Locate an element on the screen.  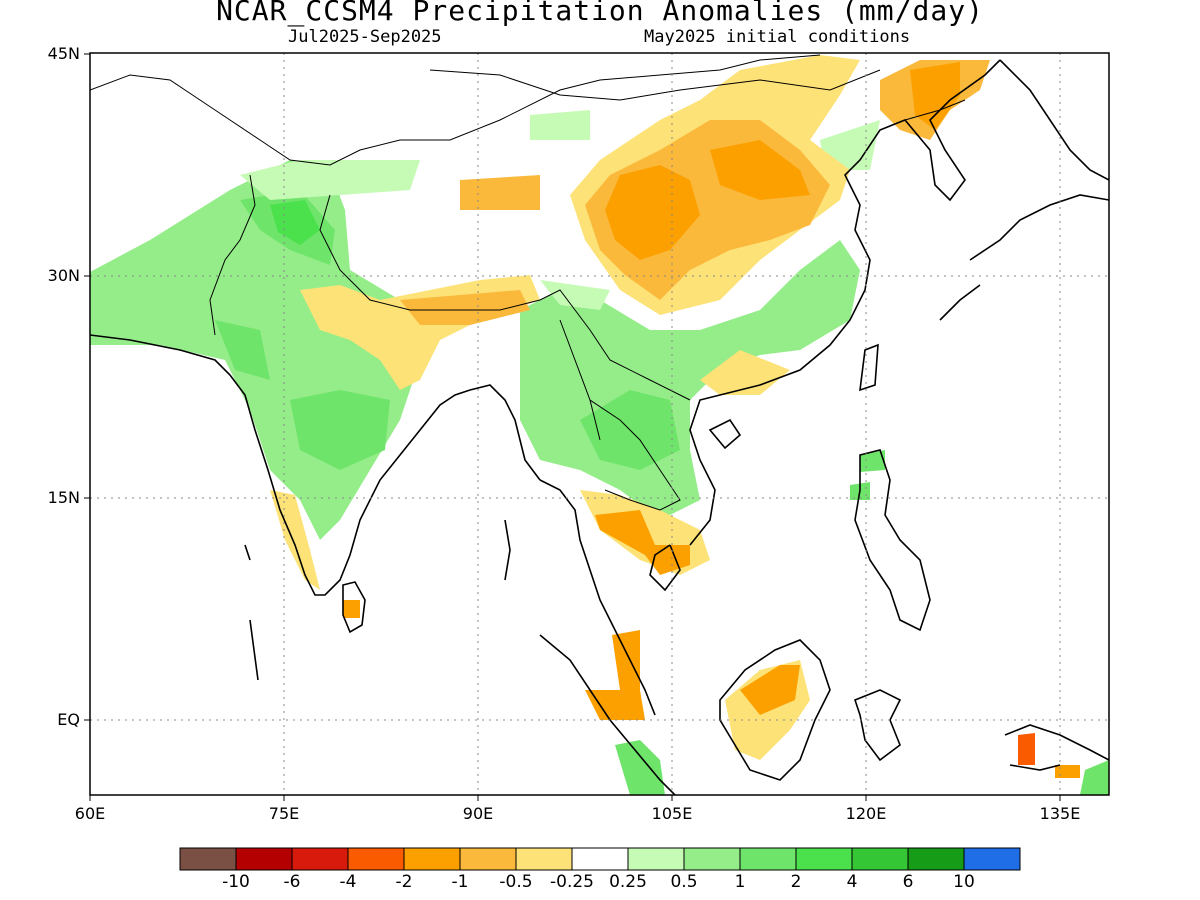
lat-label-30n: 30N is located at coordinates (63, 275).